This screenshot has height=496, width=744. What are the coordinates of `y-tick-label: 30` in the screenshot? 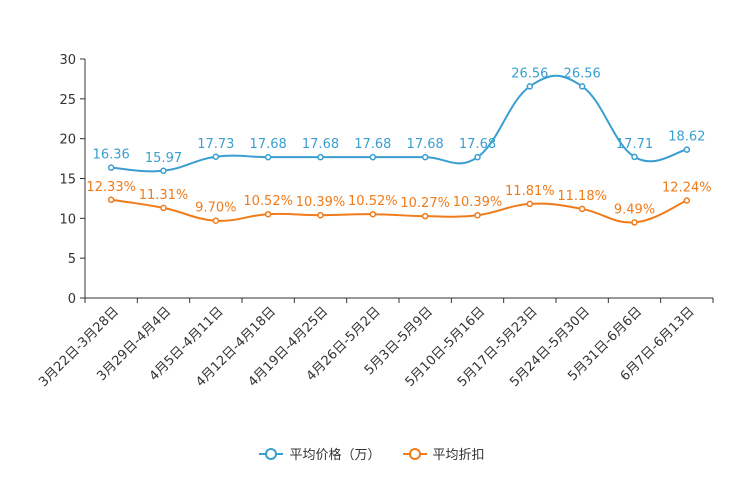 It's located at (67, 60).